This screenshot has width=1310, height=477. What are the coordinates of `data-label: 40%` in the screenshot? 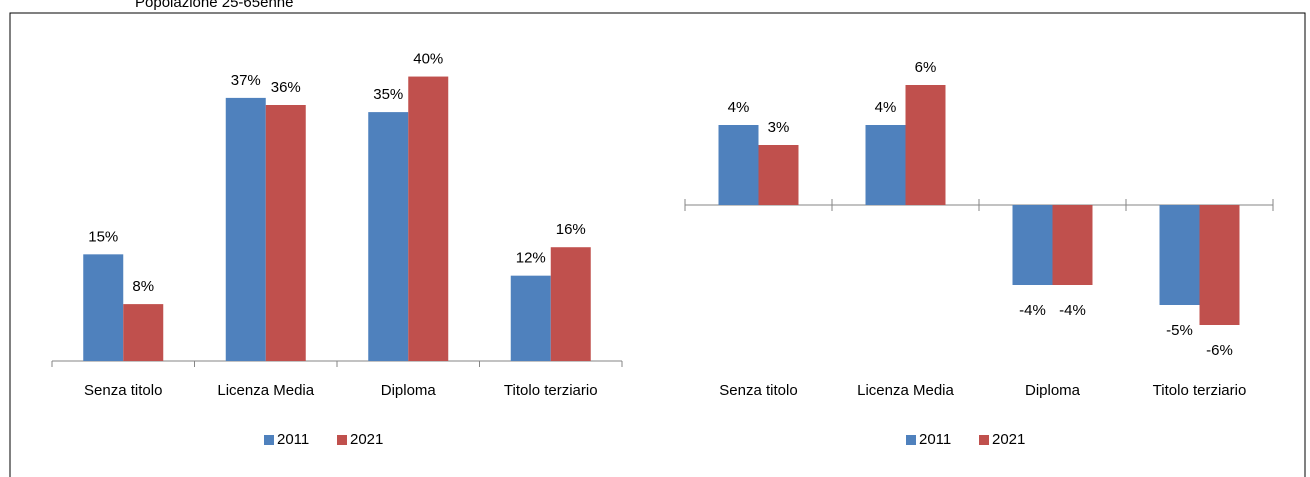 It's located at (428, 59).